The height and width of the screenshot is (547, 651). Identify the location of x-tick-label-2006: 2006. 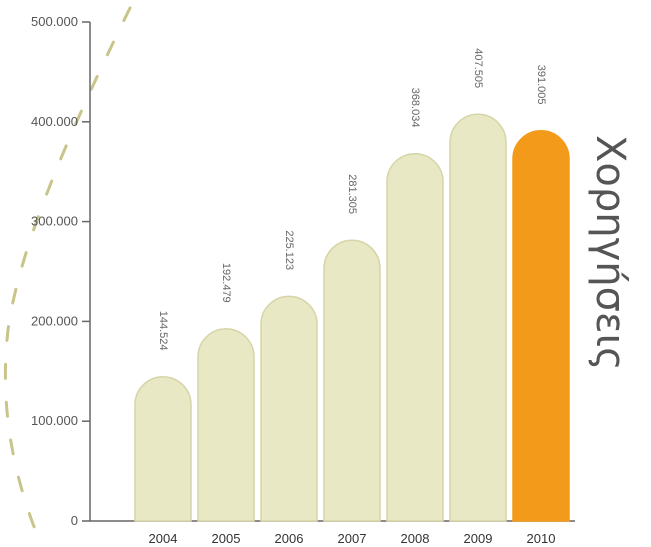
(289, 538).